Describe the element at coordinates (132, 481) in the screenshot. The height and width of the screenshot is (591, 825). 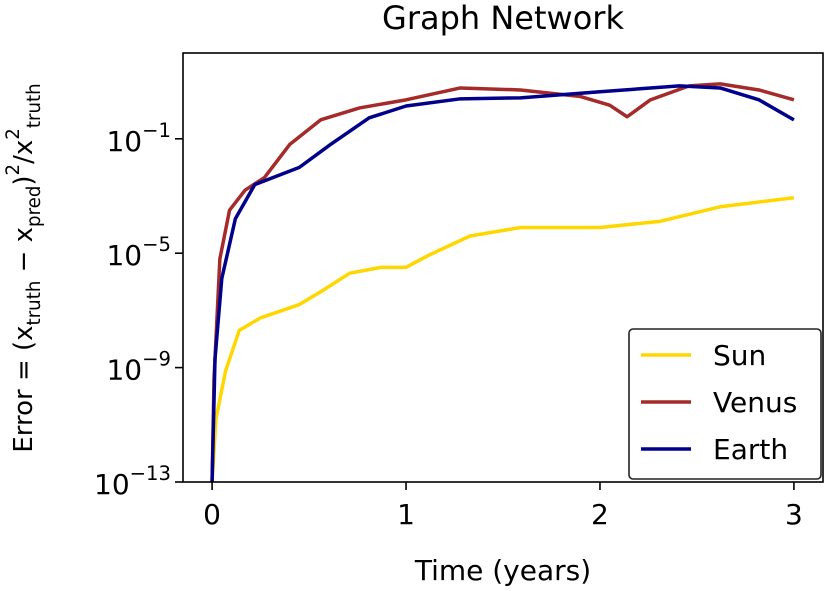
I see `y-tick-label: 10⁻¹³` at that location.